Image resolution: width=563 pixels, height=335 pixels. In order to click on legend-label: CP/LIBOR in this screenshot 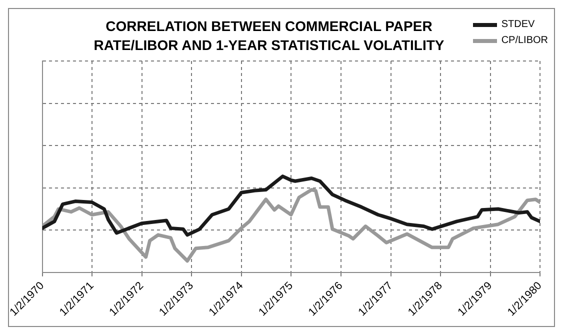, I will do `click(524, 41)`.